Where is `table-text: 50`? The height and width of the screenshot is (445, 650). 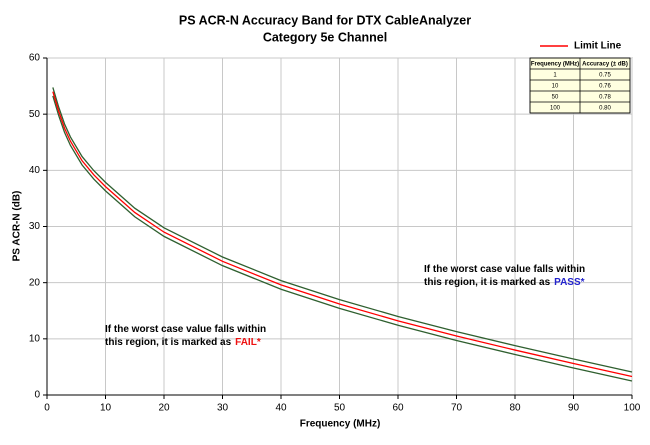
table-text: 50 is located at coordinates (555, 98).